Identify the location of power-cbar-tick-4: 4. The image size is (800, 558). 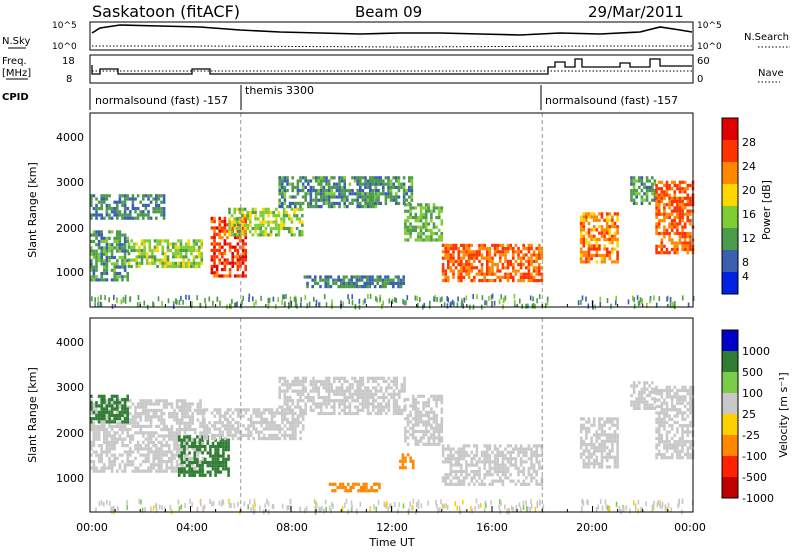
(745, 276).